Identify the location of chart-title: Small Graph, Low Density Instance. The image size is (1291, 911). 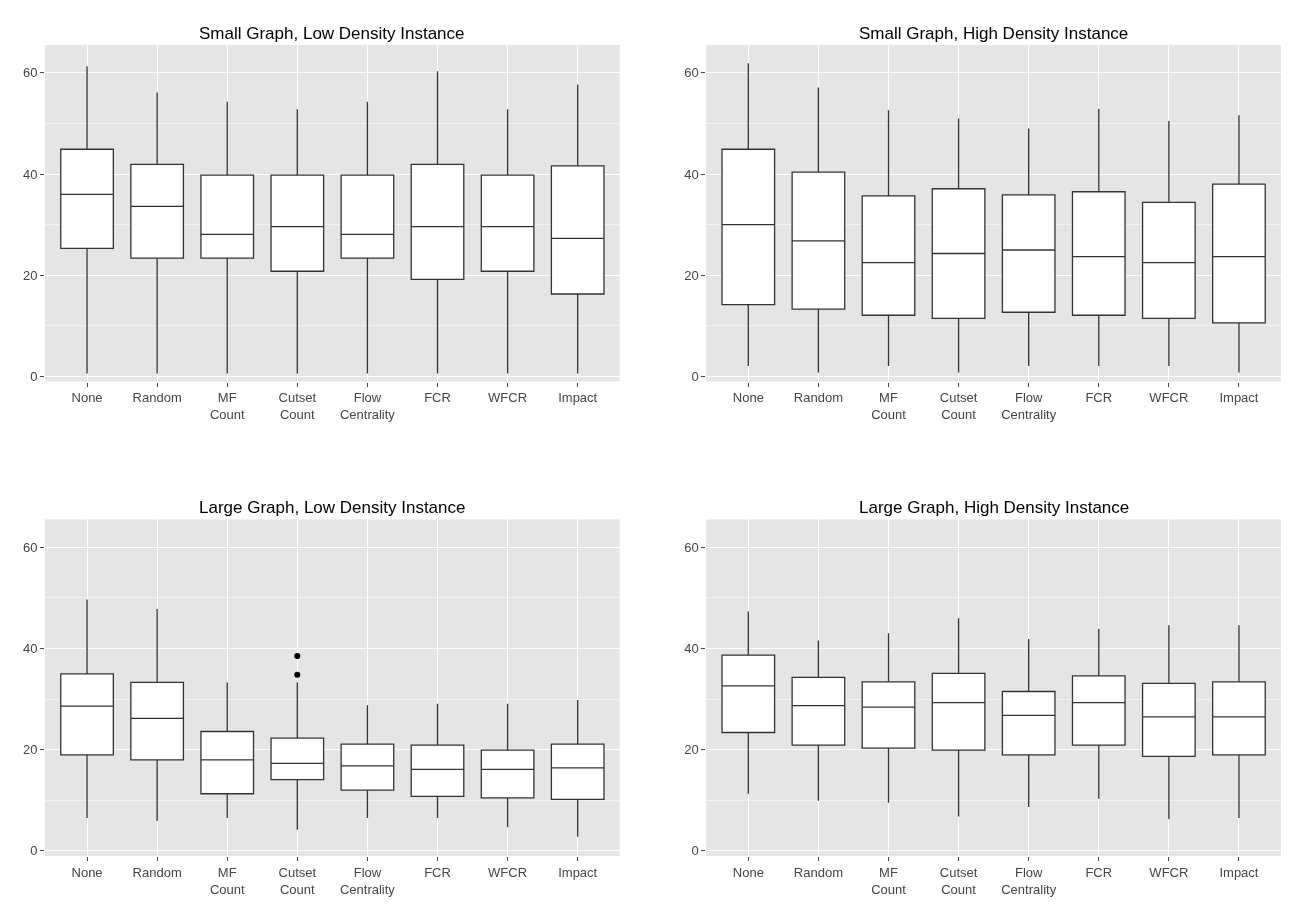
(332, 33).